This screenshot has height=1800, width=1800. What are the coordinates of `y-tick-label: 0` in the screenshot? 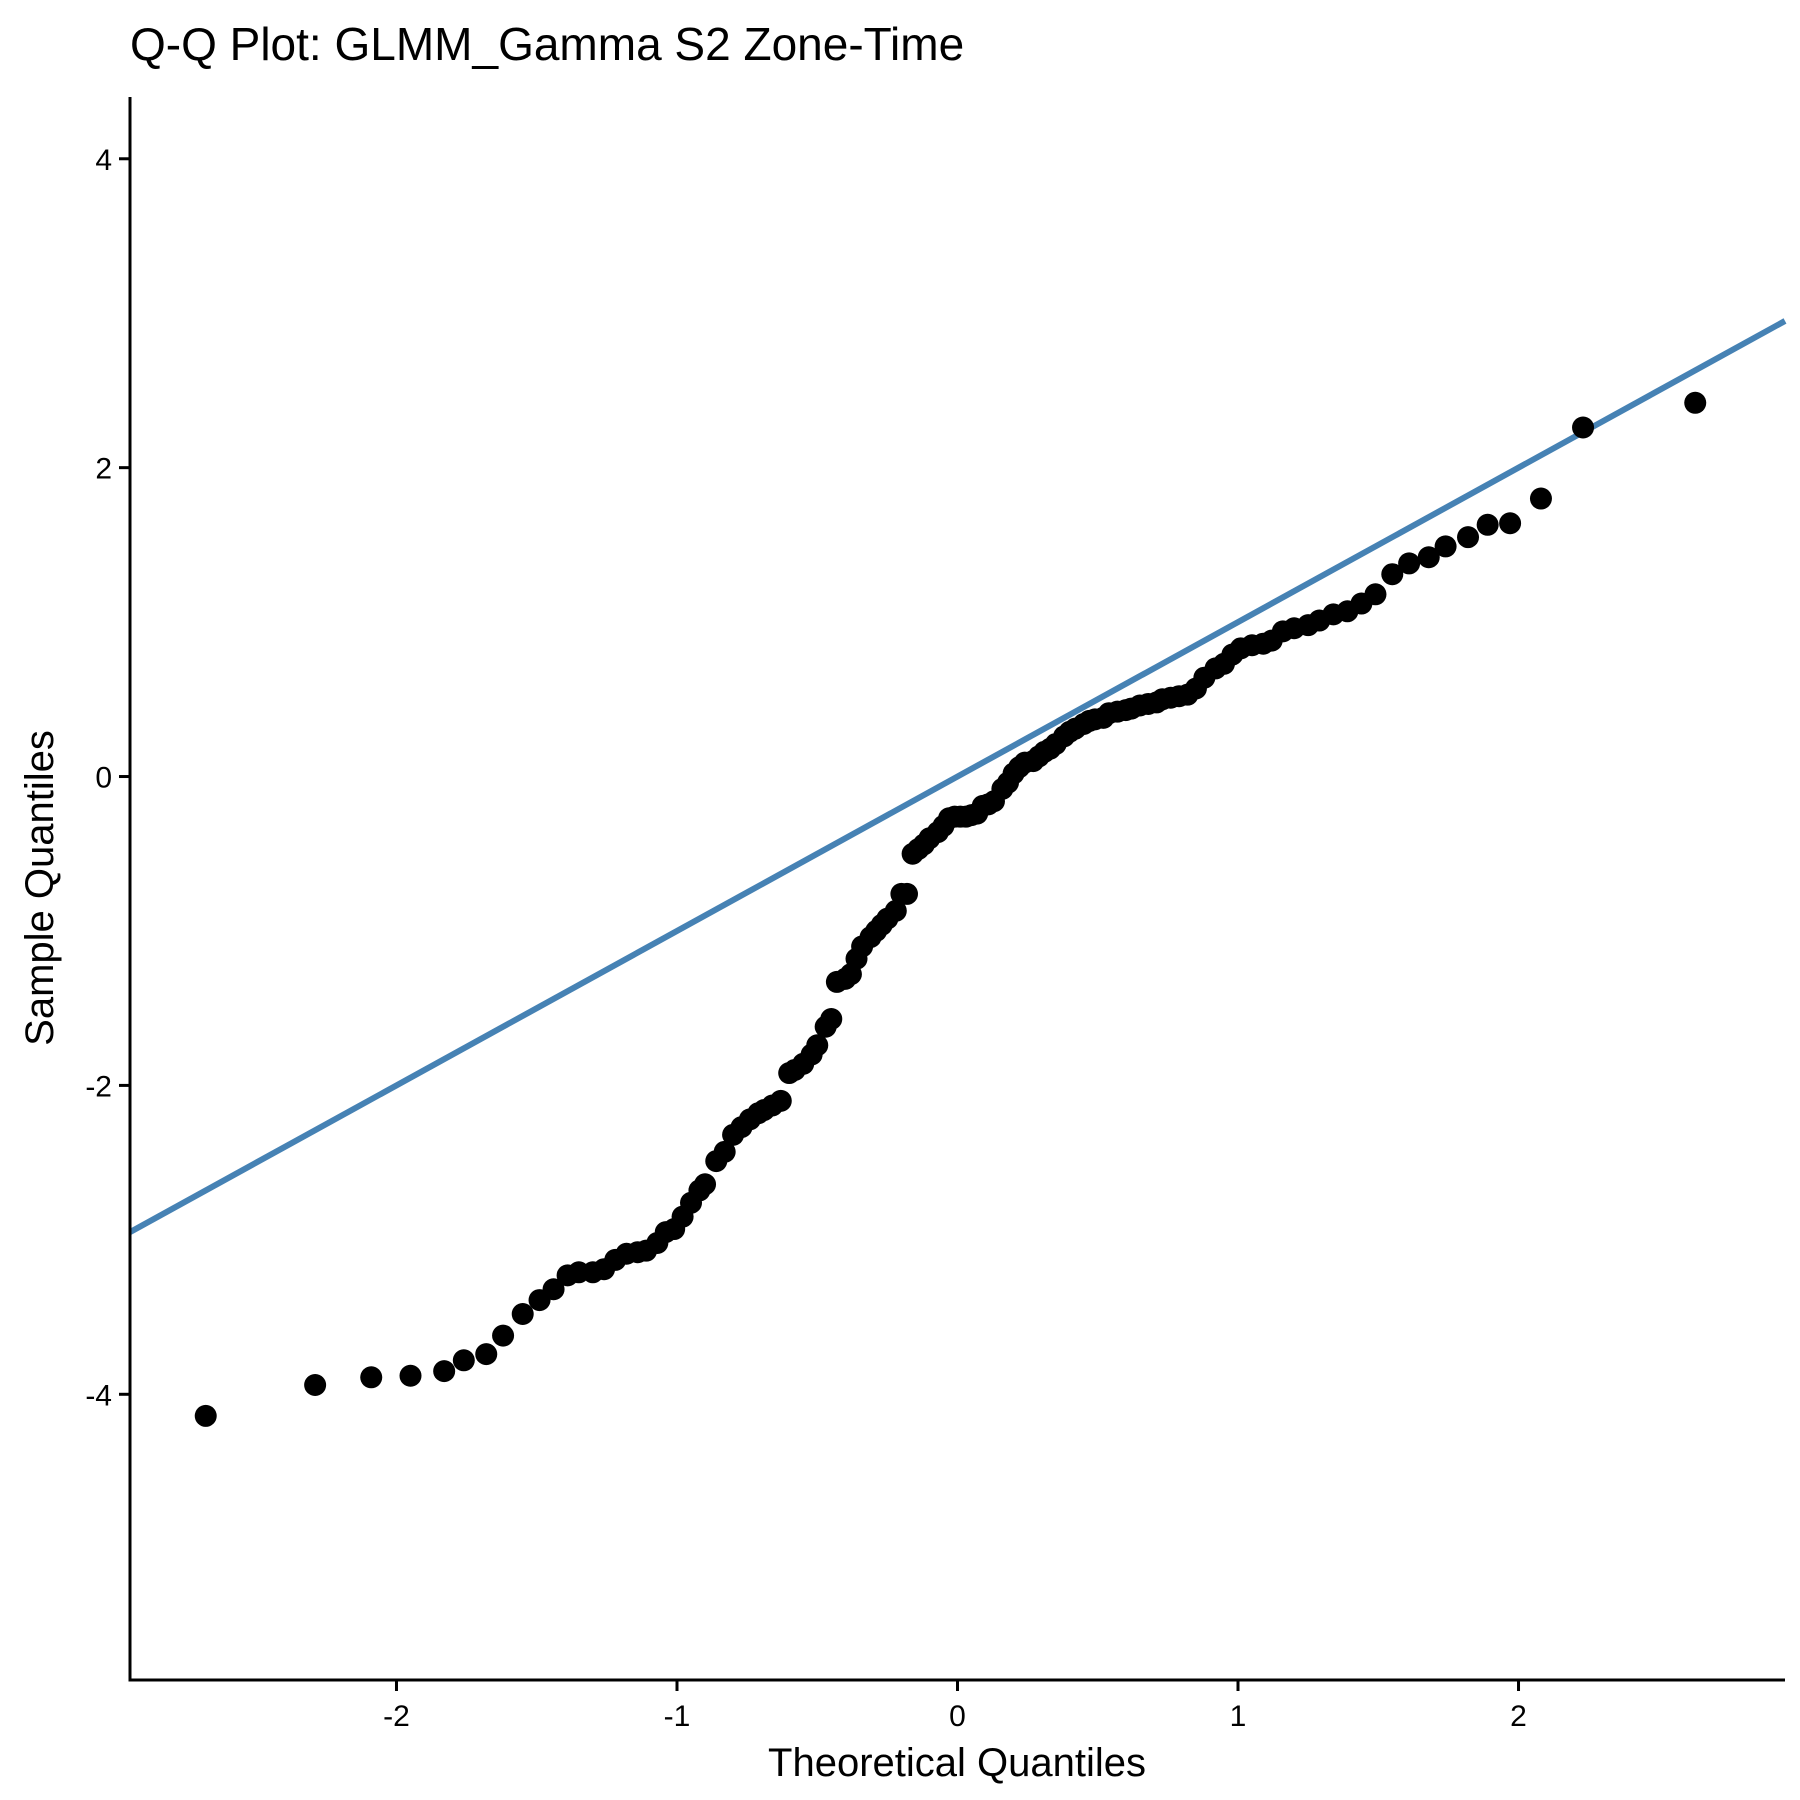 It's located at (103, 778).